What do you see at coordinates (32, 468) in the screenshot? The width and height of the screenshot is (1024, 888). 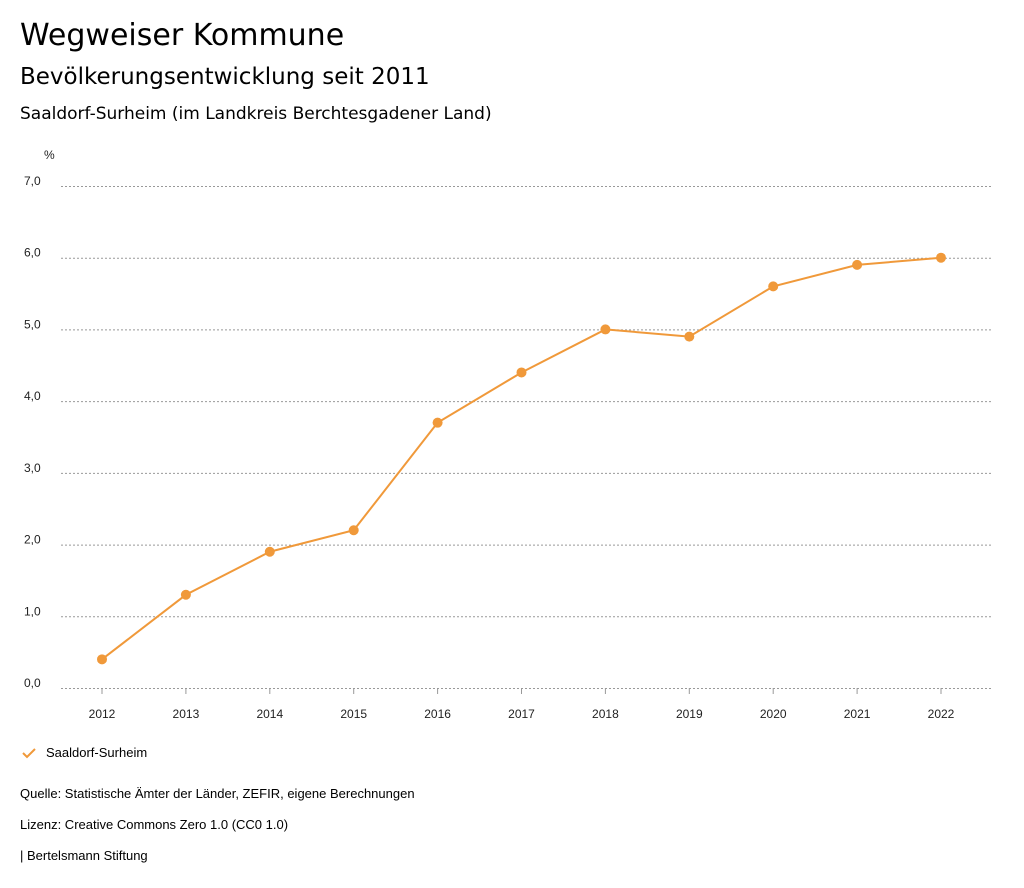 I see `y-tick-label: 3,0` at bounding box center [32, 468].